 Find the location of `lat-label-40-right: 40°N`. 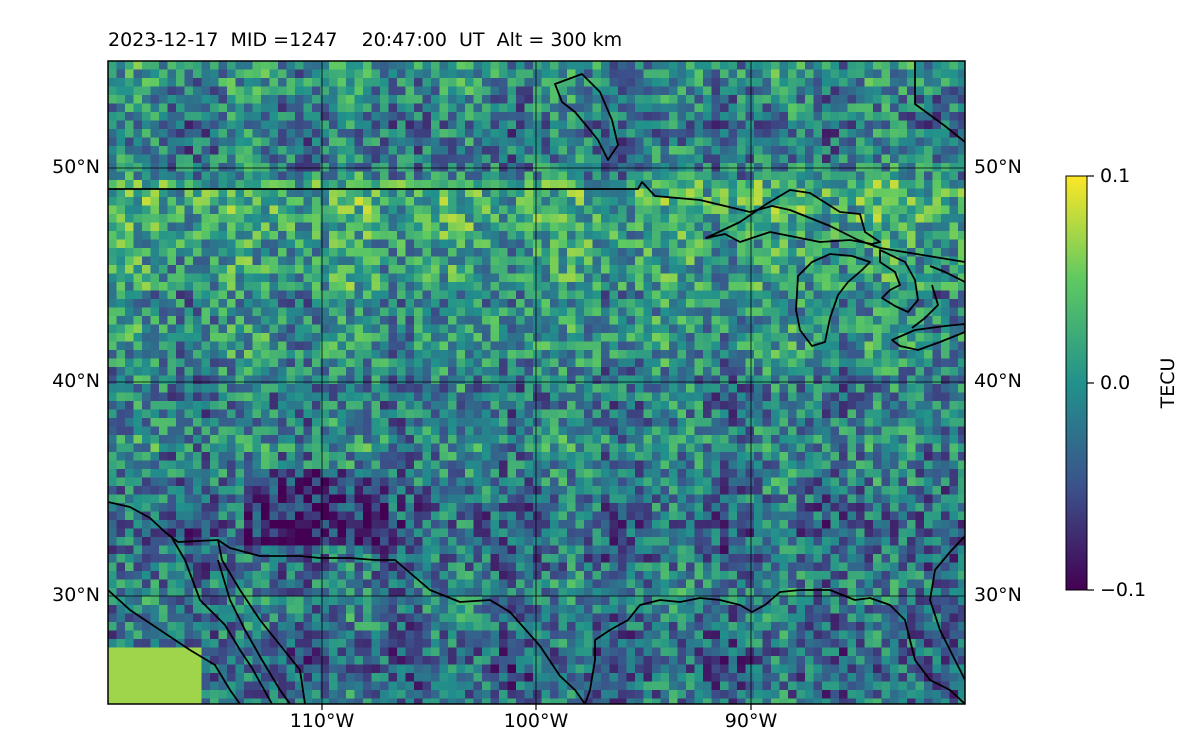

lat-label-40-right: 40°N is located at coordinates (998, 381).